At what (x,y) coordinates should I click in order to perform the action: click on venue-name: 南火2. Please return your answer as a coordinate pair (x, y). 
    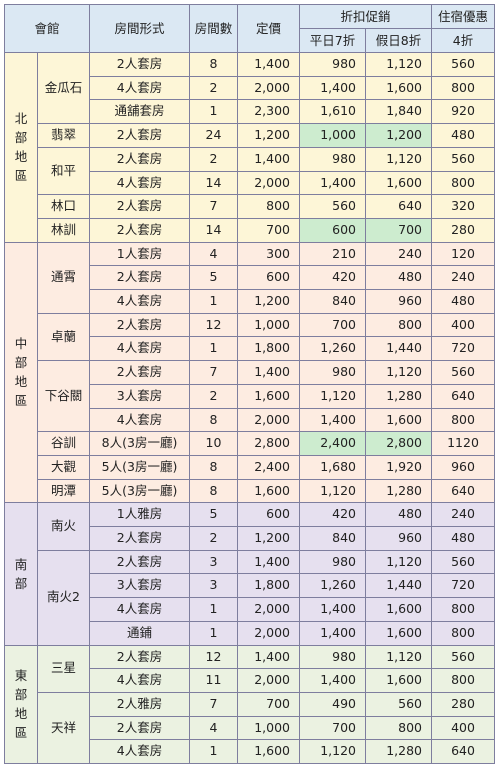
    Looking at the image, I should click on (63, 597).